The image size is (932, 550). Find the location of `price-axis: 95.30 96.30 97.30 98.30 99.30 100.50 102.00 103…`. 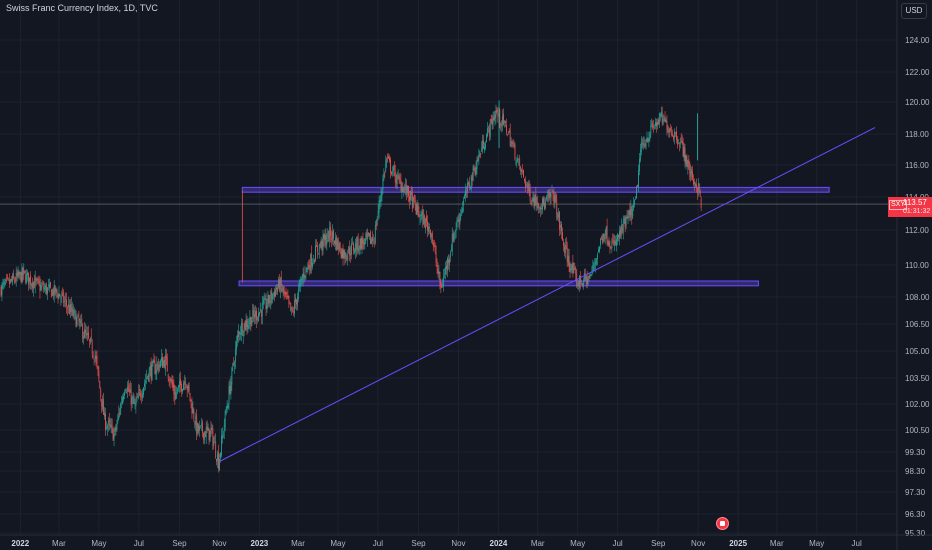

price-axis: 95.30 96.30 97.30 98.30 99.30 100.50 102.00 103… is located at coordinates (913, 275).